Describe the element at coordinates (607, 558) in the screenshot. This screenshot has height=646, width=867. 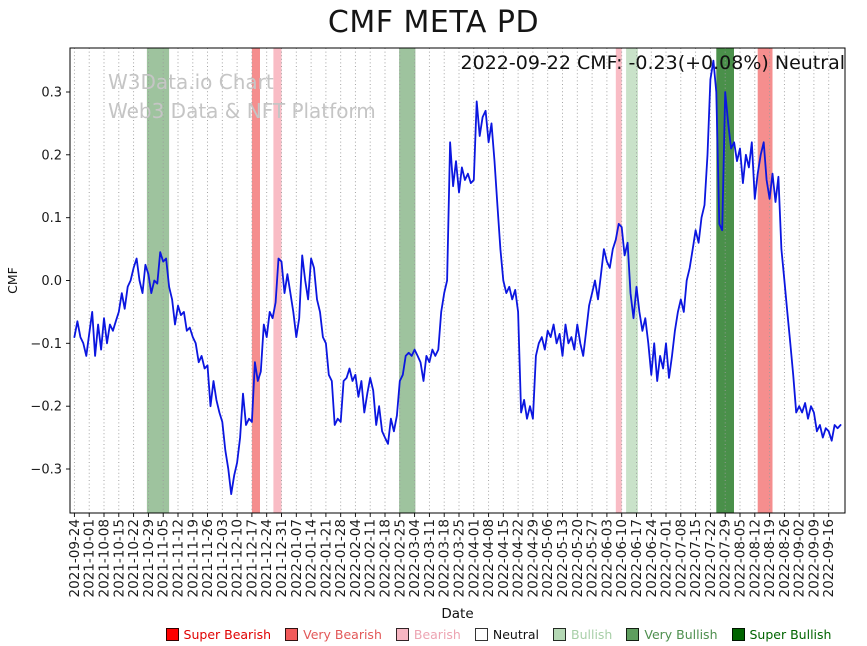
I see `x-tick-label: 2022-06-03` at that location.